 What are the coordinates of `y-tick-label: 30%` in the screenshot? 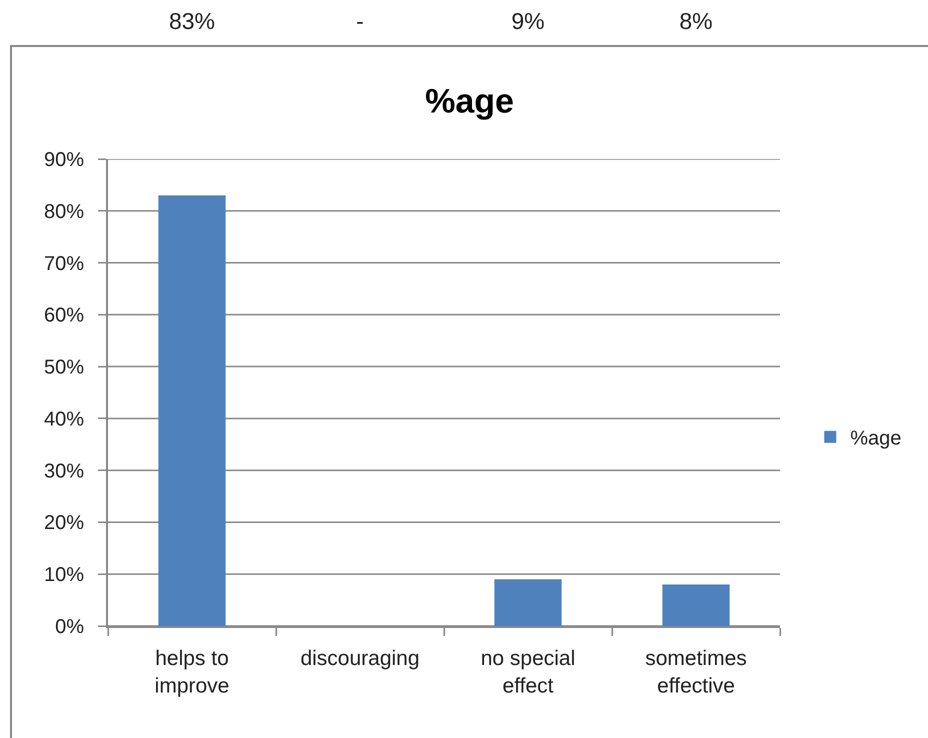 It's located at (64, 471).